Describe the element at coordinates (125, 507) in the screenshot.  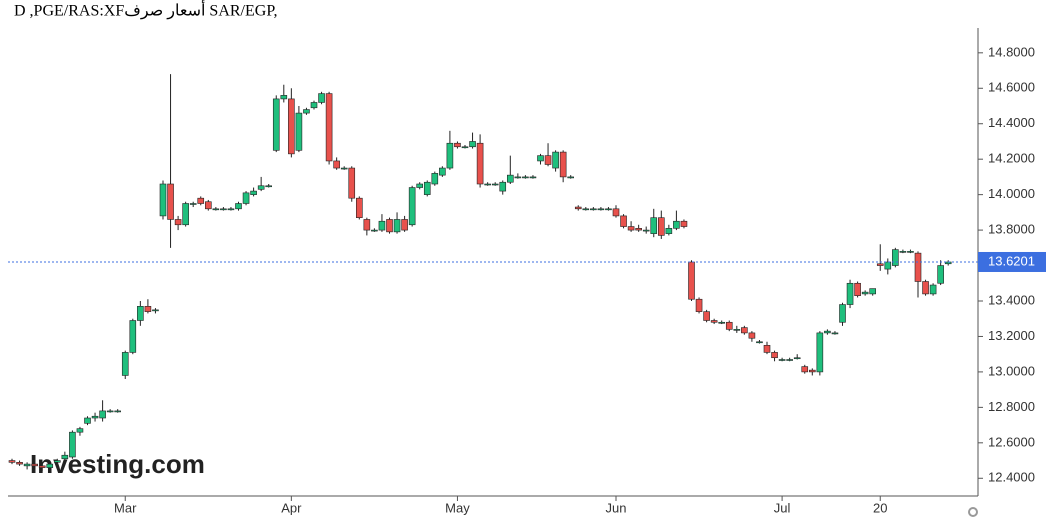
I see `x-tick-label: Mar` at that location.